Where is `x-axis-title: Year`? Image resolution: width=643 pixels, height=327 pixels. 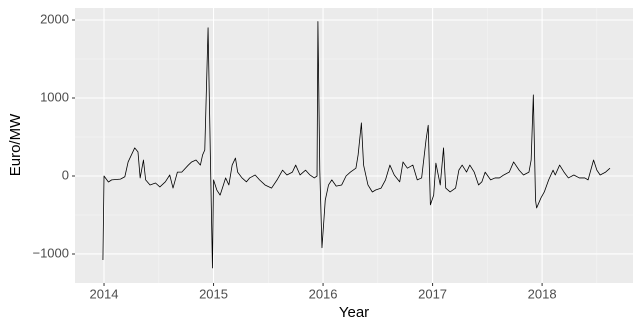 x-axis-title: Year is located at coordinates (354, 312).